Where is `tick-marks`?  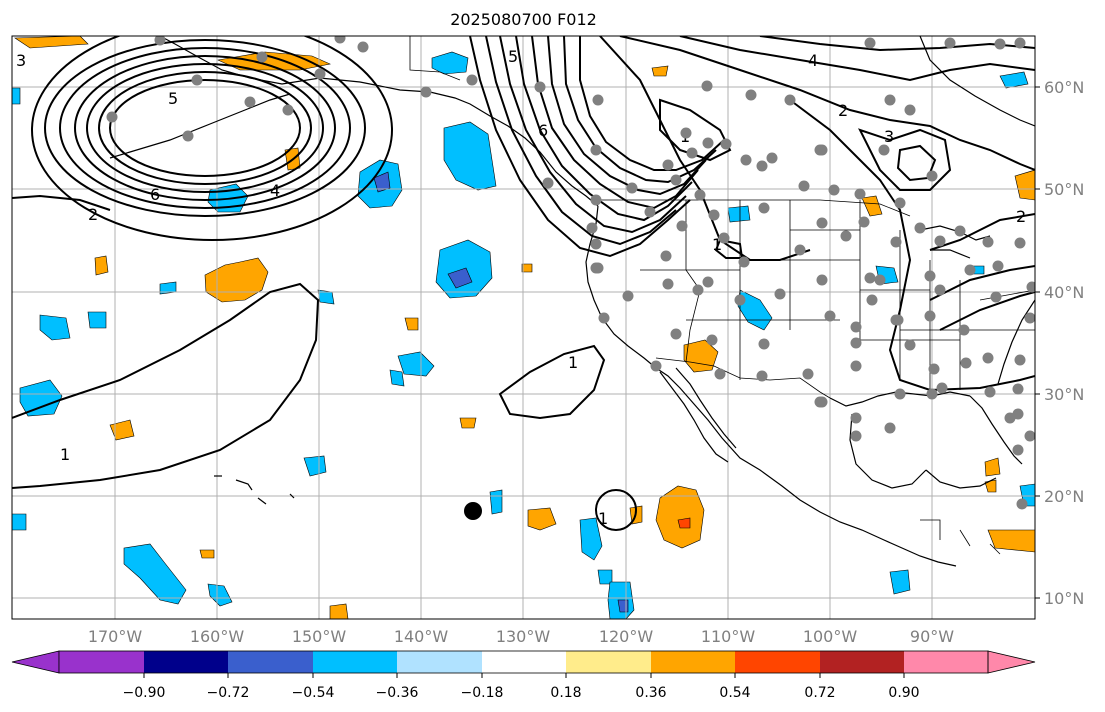 tick-marks is located at coordinates (1037, 342).